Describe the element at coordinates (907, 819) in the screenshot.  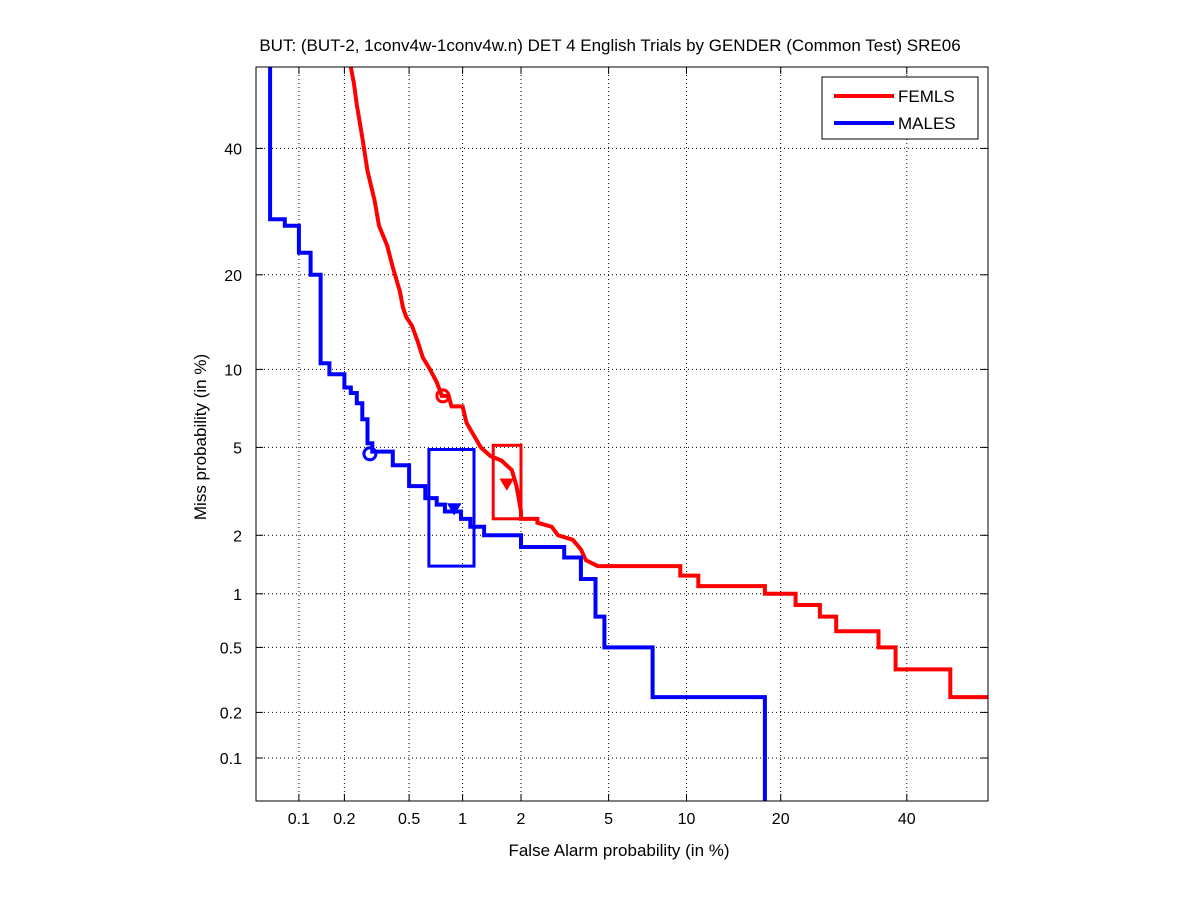
I see `x-tick-label: 40` at that location.